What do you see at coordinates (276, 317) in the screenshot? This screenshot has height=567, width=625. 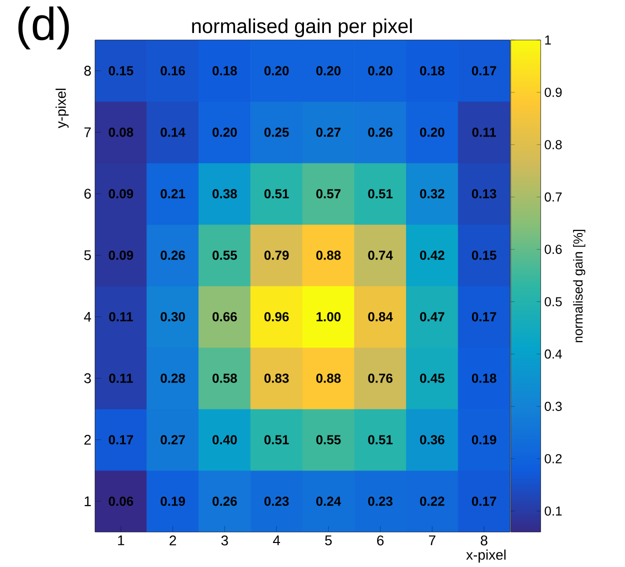 I see `data-label: 0.96` at bounding box center [276, 317].